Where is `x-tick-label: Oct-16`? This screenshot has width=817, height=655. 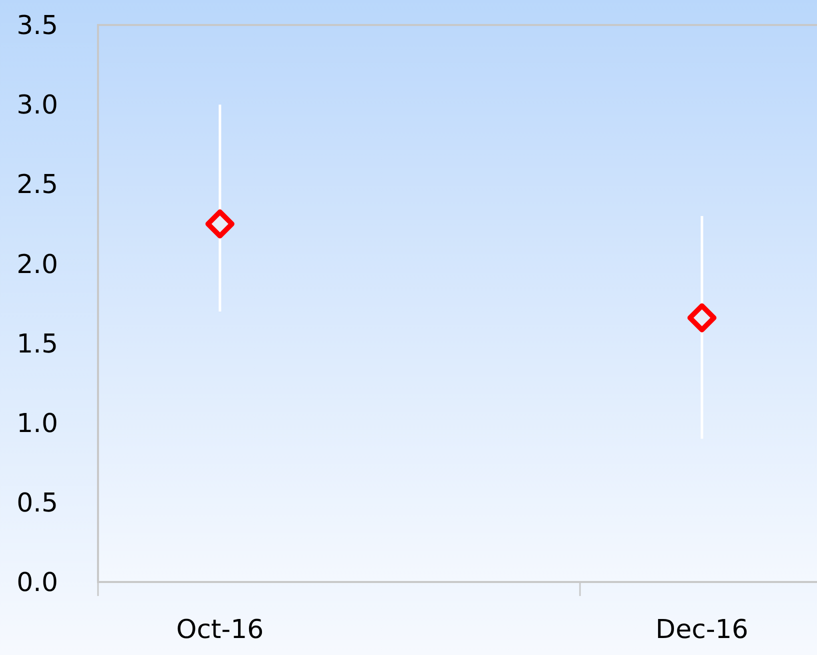
x-tick-label: Oct-16 is located at coordinates (220, 630).